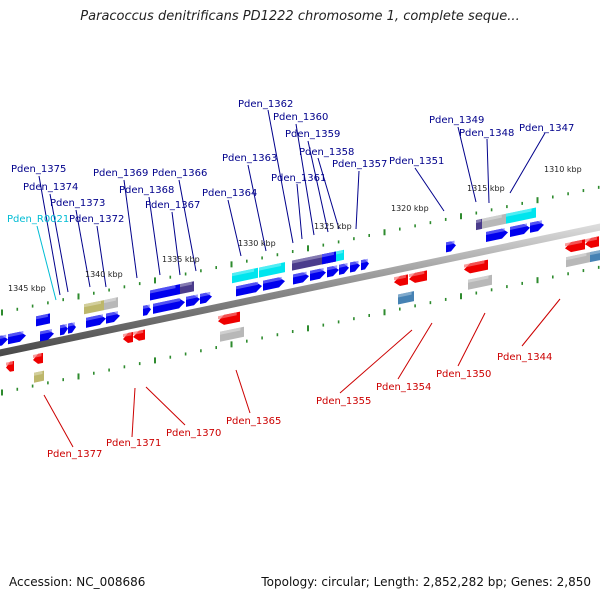 The image size is (600, 600). What do you see at coordinates (359, 164) in the screenshot?
I see `gene-label-pden-1357: Pden_1357` at bounding box center [359, 164].